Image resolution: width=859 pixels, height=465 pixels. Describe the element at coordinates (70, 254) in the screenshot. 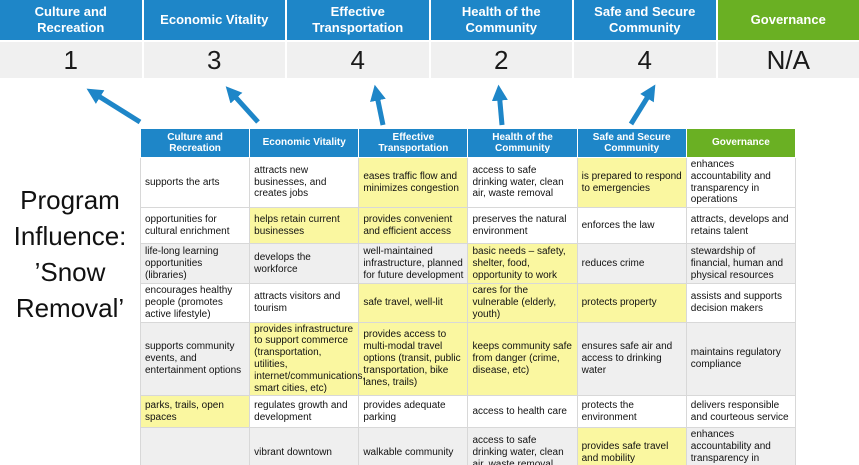

I see `program-influence-label: Program Influence: ’Snow Removal’` at that location.